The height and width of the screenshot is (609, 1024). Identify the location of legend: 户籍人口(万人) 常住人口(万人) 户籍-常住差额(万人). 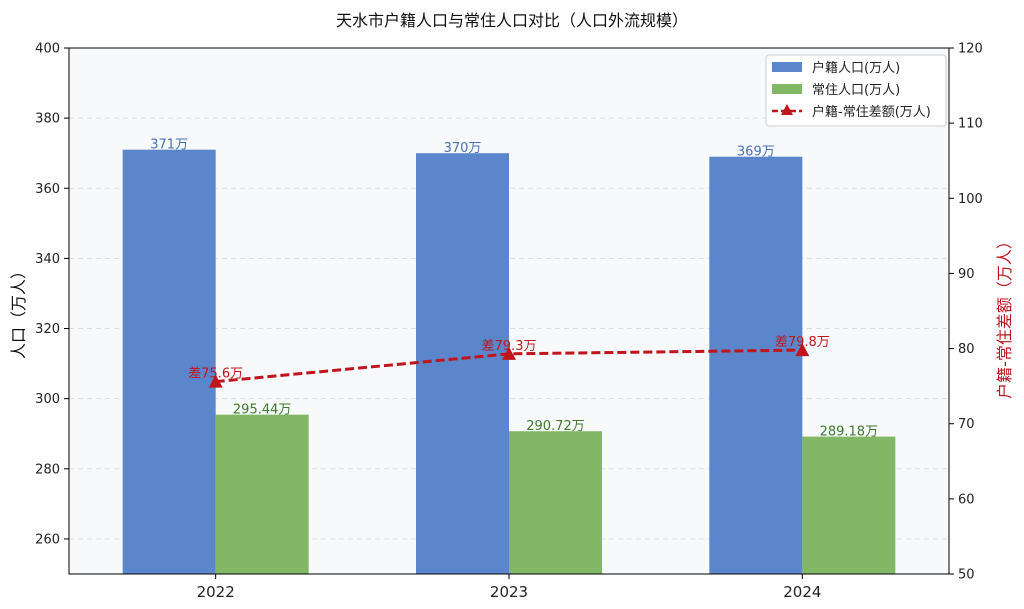
(856, 90).